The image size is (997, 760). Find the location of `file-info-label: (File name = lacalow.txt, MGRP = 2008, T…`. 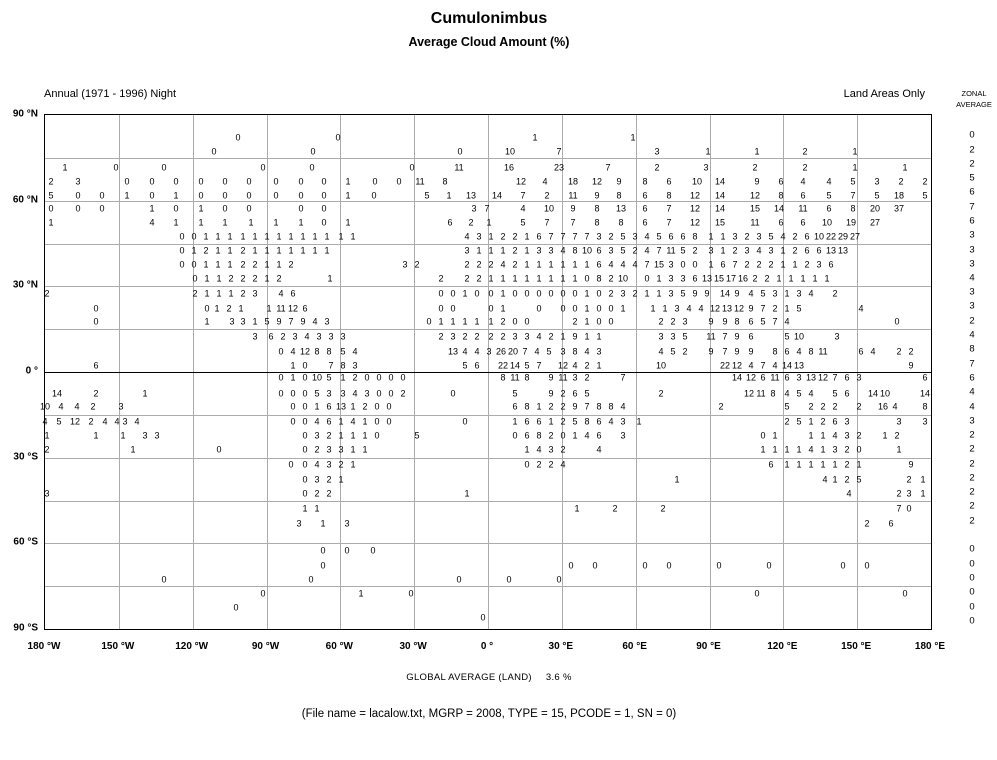

file-info-label: (File name = lacalow.txt, MGRP = 2008, T… is located at coordinates (489, 714).